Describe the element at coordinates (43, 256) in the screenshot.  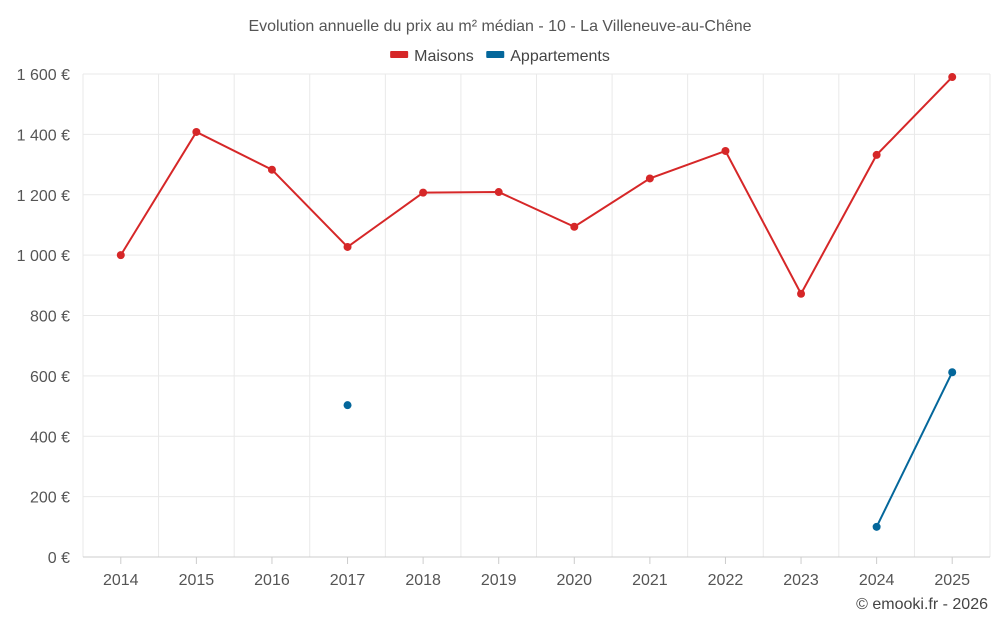
I see `y-tick-label: 1 000 €` at that location.